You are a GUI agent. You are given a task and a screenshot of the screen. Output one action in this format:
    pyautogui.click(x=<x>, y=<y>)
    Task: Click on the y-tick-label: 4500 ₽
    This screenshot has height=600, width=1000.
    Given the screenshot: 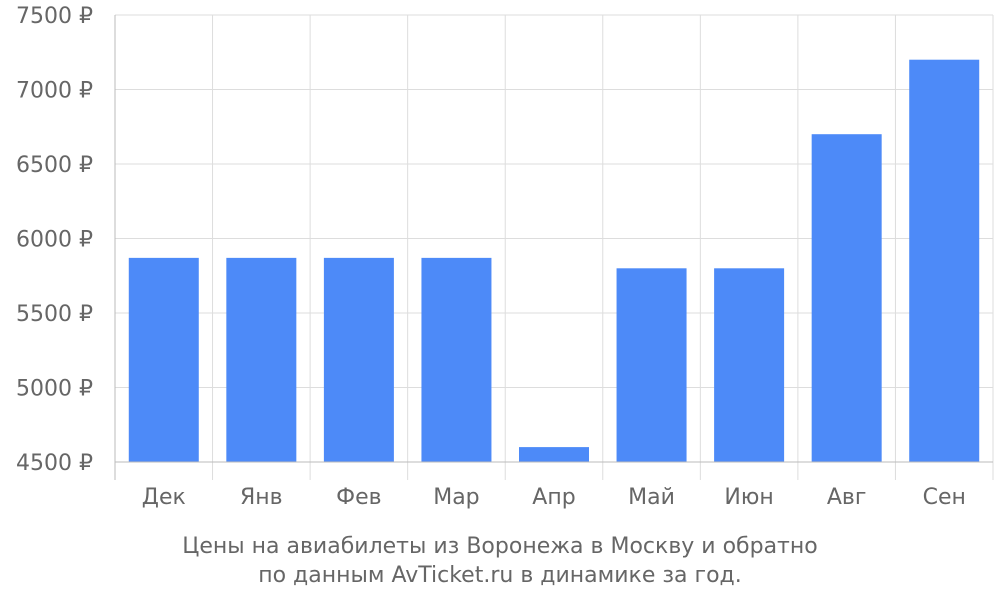 What is the action you would take?
    pyautogui.click(x=54, y=463)
    